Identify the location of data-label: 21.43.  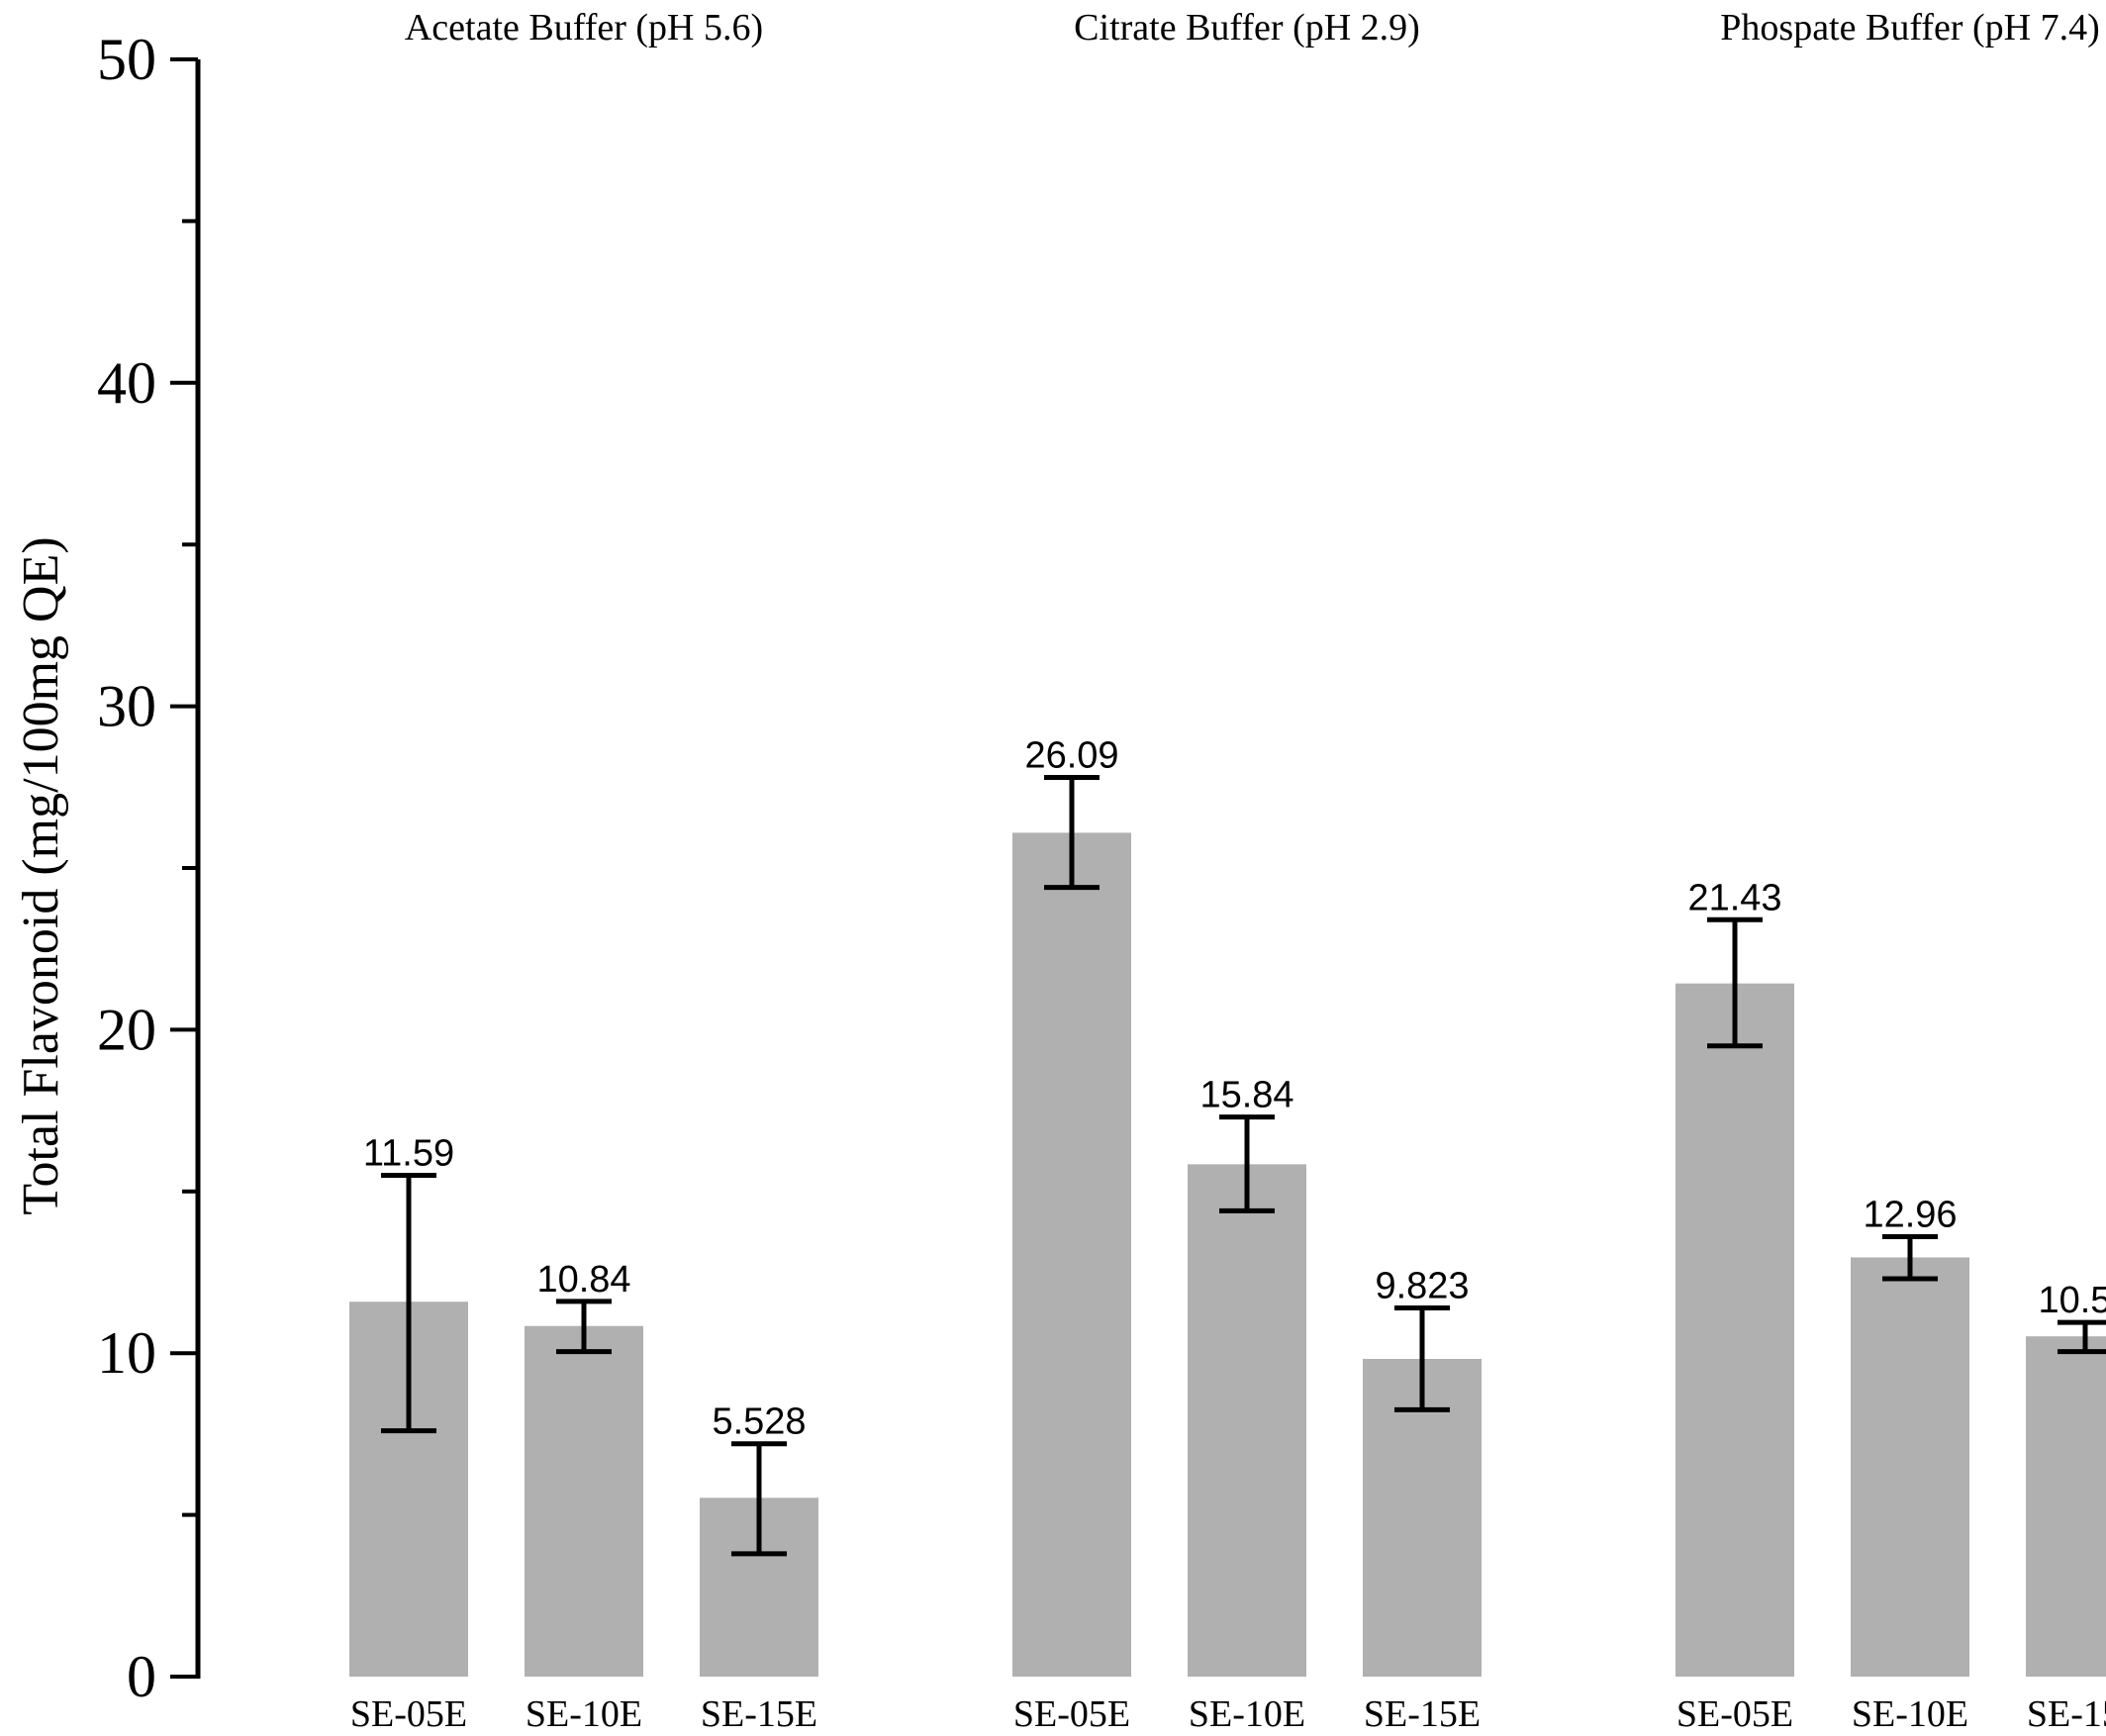
(1734, 897).